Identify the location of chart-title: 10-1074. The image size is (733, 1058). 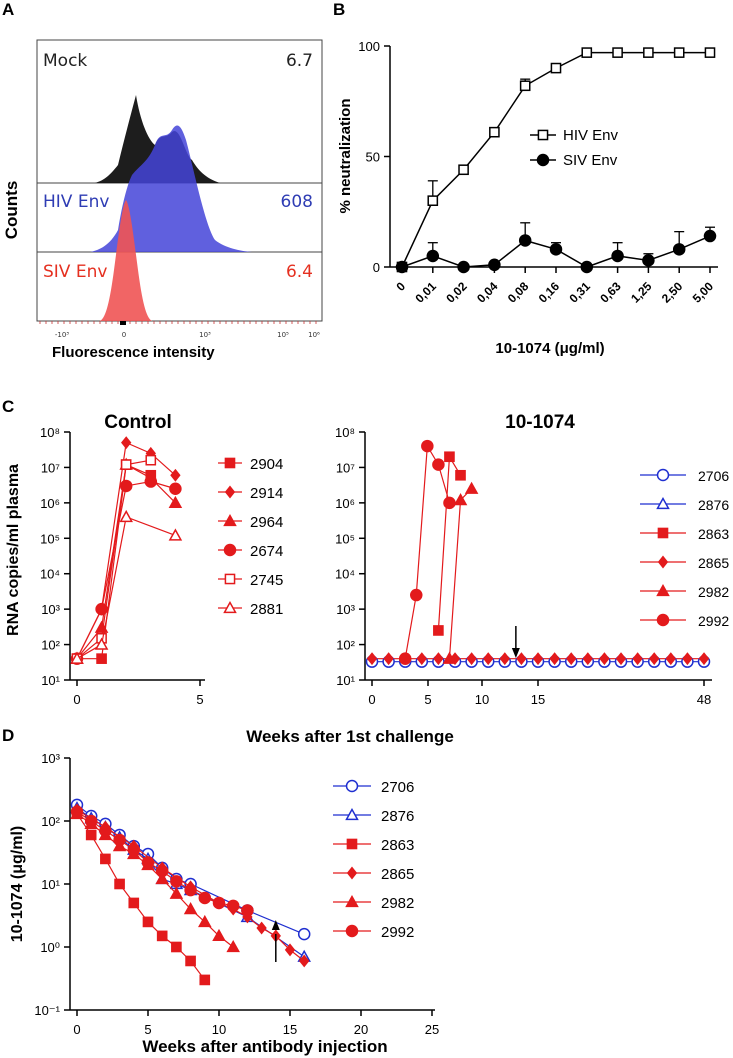
(540, 422).